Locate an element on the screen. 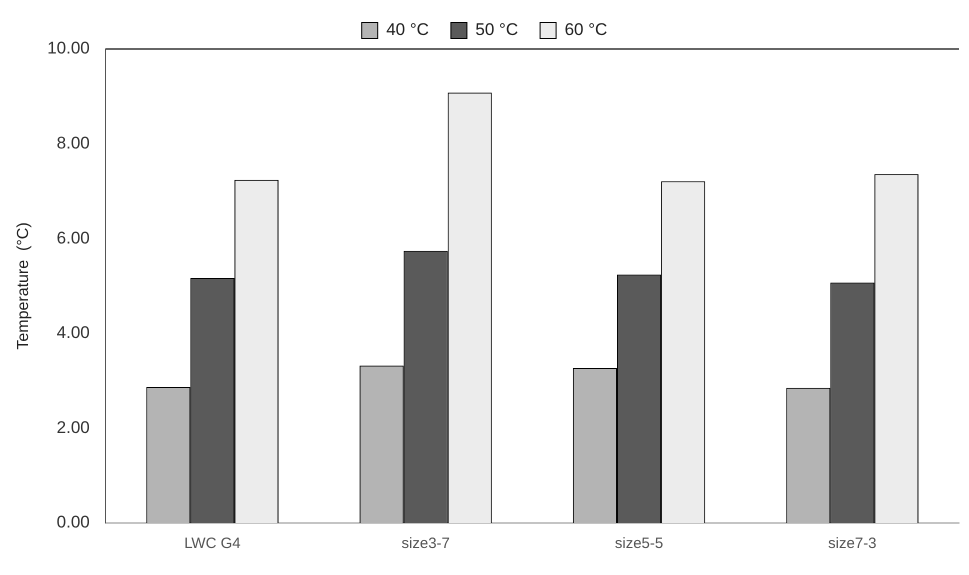 The height and width of the screenshot is (575, 969). y-tick-label: 0.00 is located at coordinates (73, 522).